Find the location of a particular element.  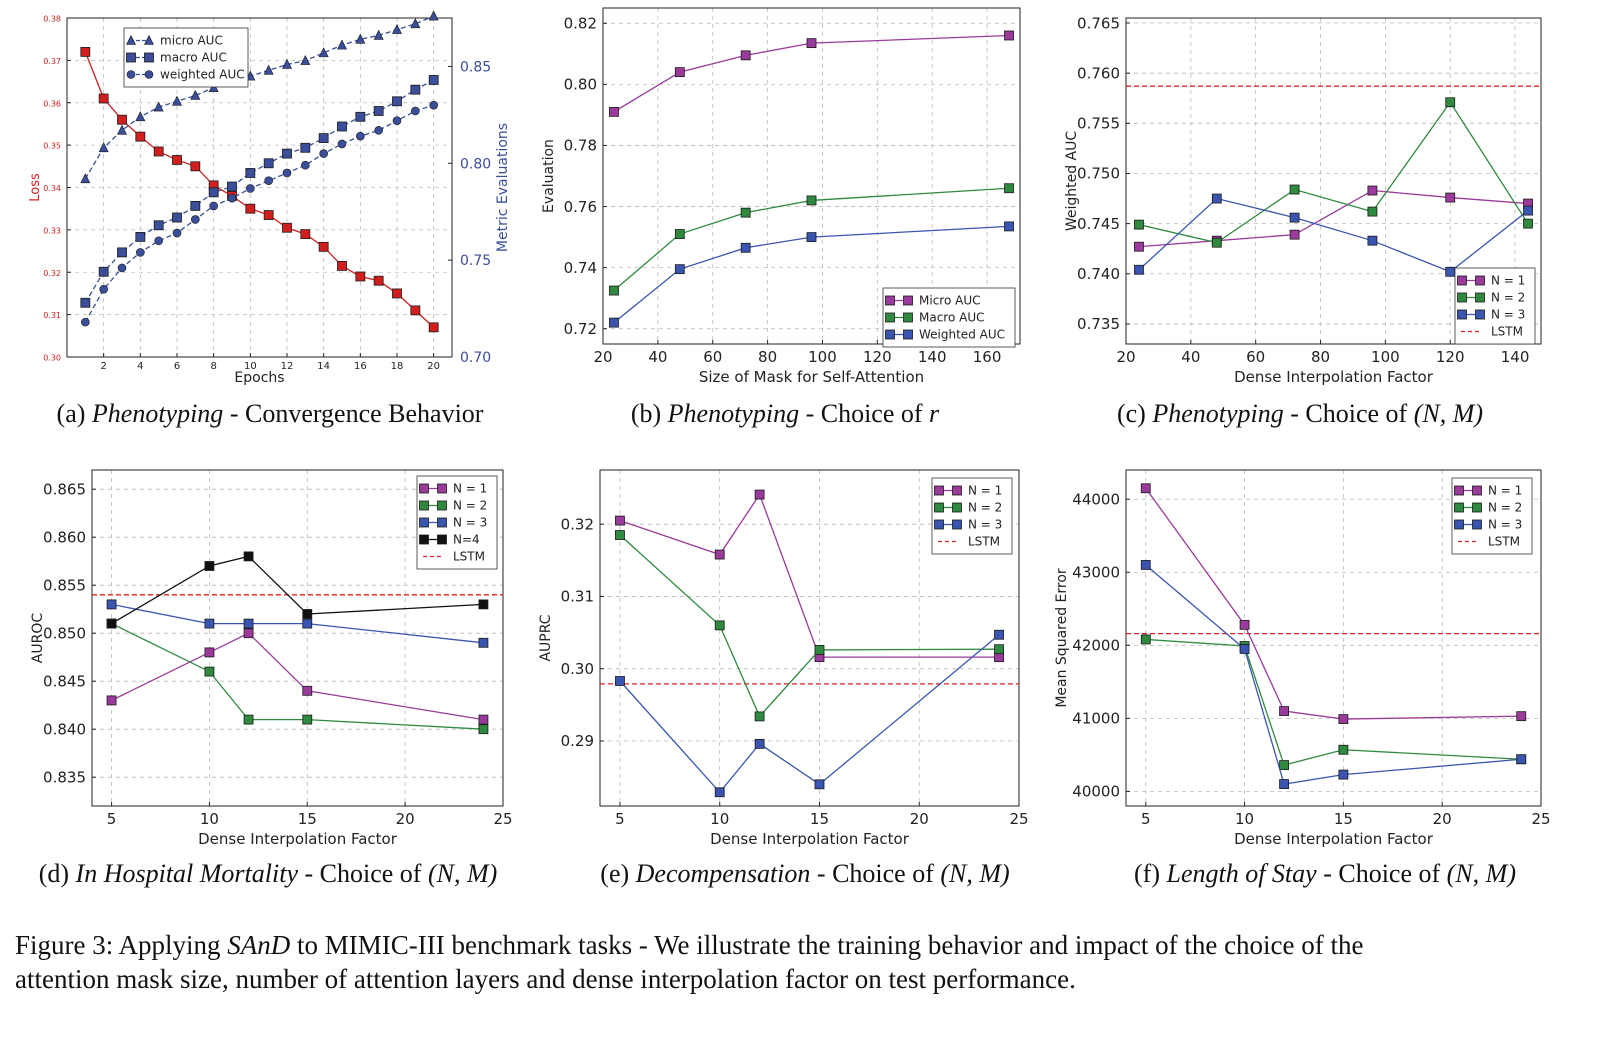

x-tick-label: 10 is located at coordinates (209, 819).